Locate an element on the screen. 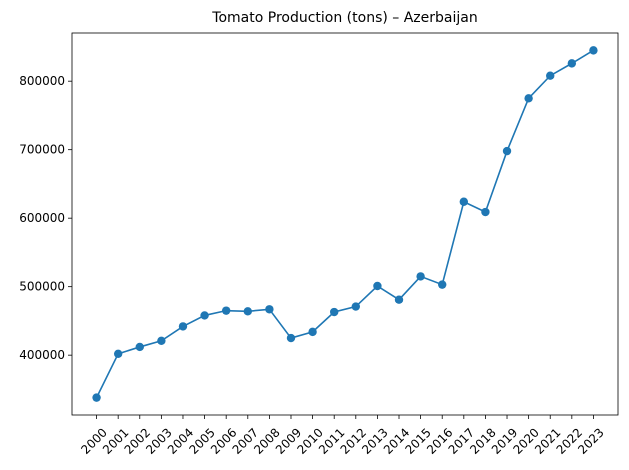  y-tick-label: 800000 is located at coordinates (42, 81).